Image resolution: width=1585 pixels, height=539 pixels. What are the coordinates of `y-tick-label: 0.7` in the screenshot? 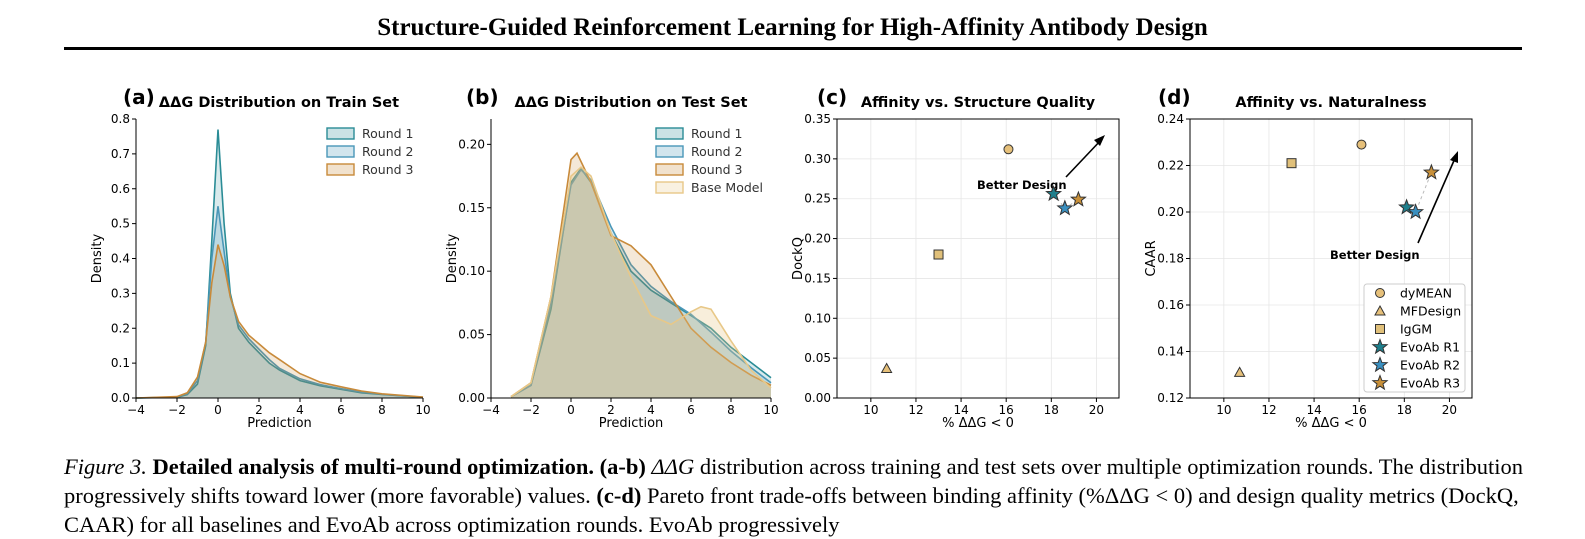 It's located at (120, 154).